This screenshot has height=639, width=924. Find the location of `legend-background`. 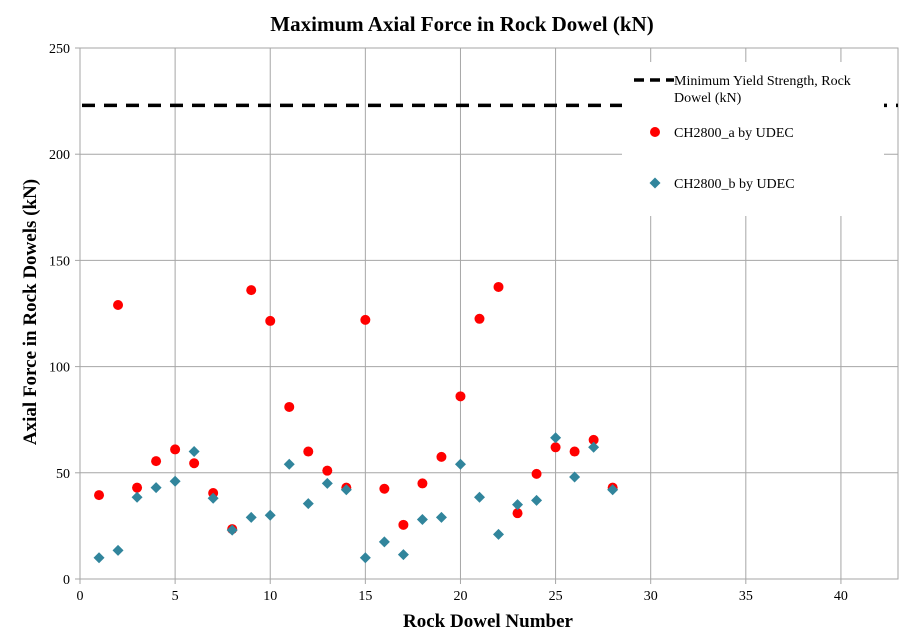

legend-background is located at coordinates (753, 139).